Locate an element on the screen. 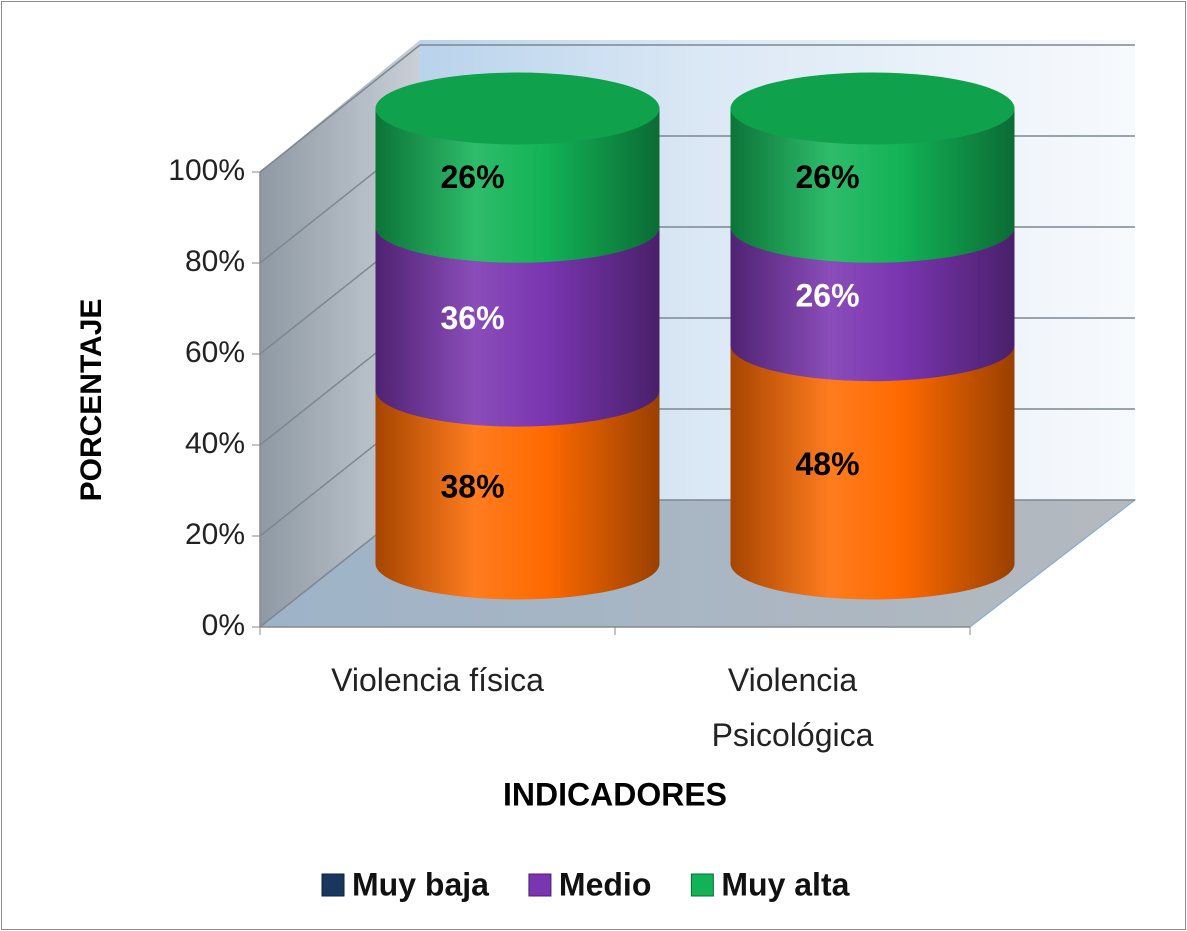 This screenshot has width=1187, height=931. x-axis-title: INDICADORES is located at coordinates (615, 794).